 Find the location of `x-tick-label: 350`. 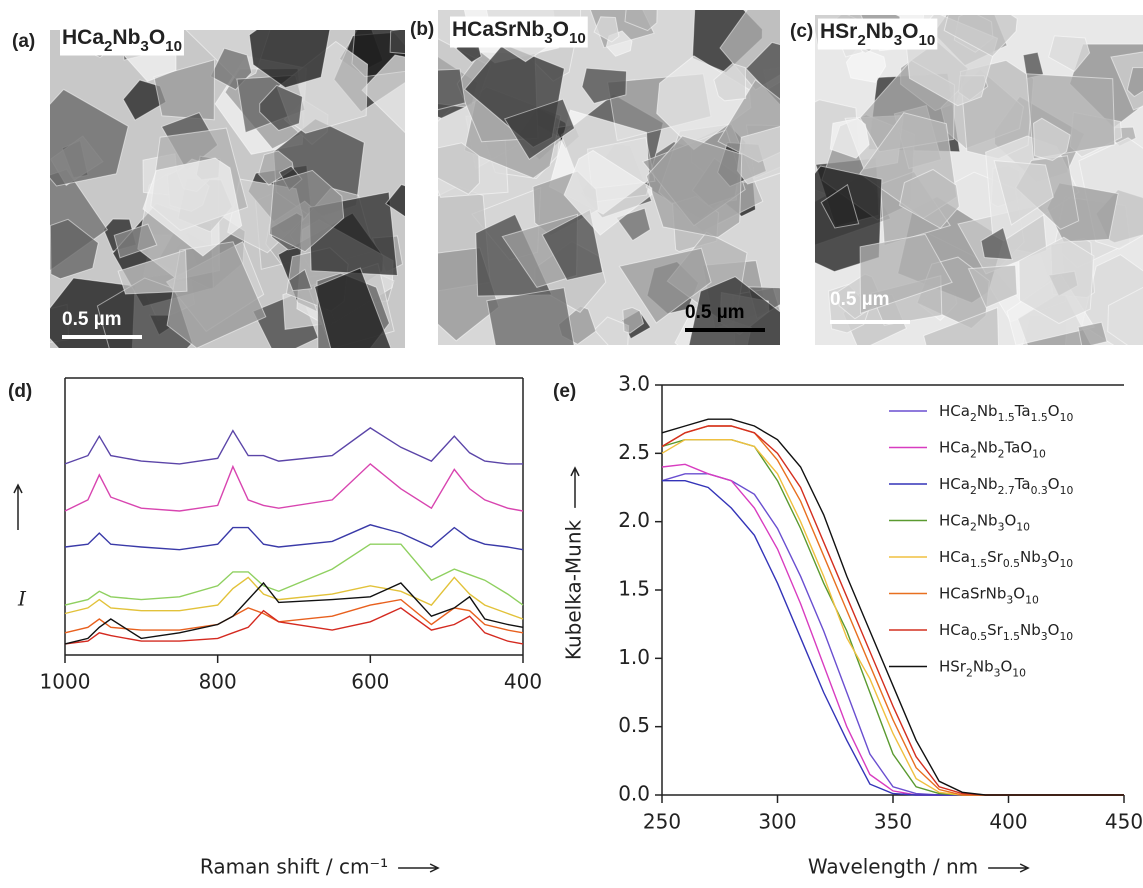

x-tick-label: 350 is located at coordinates (893, 822).